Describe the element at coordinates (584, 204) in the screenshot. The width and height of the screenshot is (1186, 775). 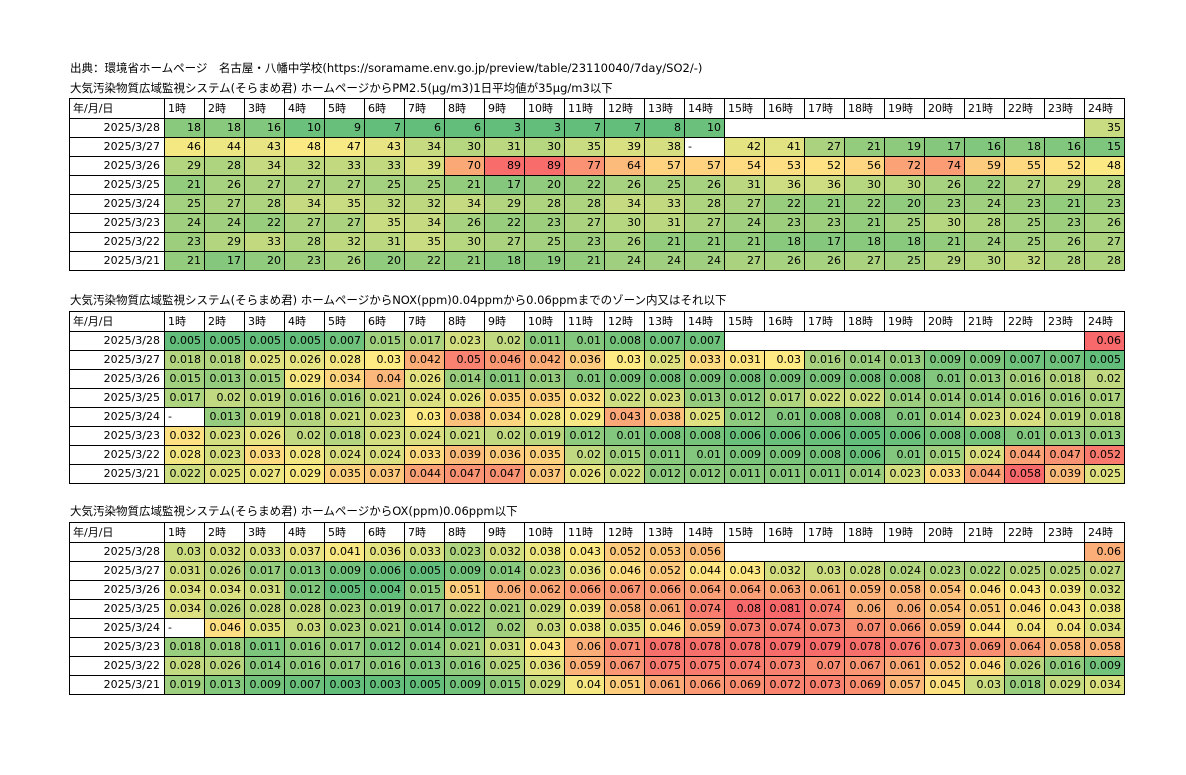
I see `value-cell: 28` at that location.